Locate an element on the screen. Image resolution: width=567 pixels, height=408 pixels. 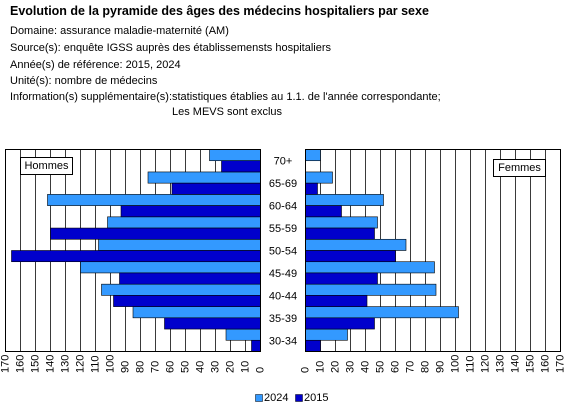
age-group-label: 55-59 is located at coordinates (283, 229).